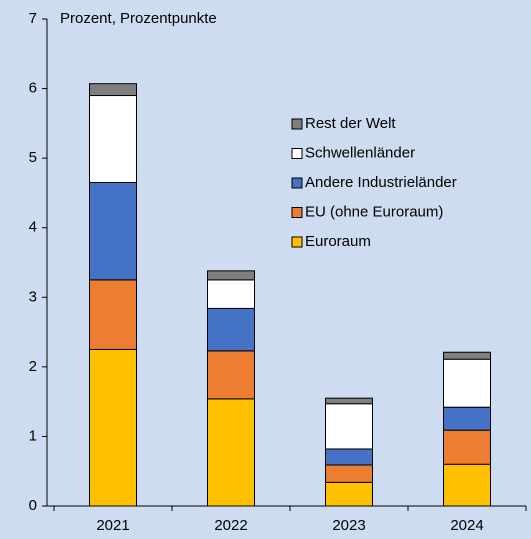  Describe the element at coordinates (360, 152) in the screenshot. I see `legend-label: Schwellenländer` at that location.